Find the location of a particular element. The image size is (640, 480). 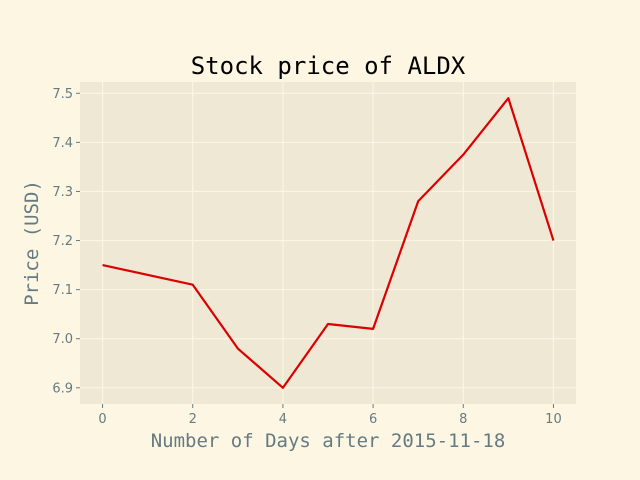

y-tick-label: 7.1 is located at coordinates (62, 290).